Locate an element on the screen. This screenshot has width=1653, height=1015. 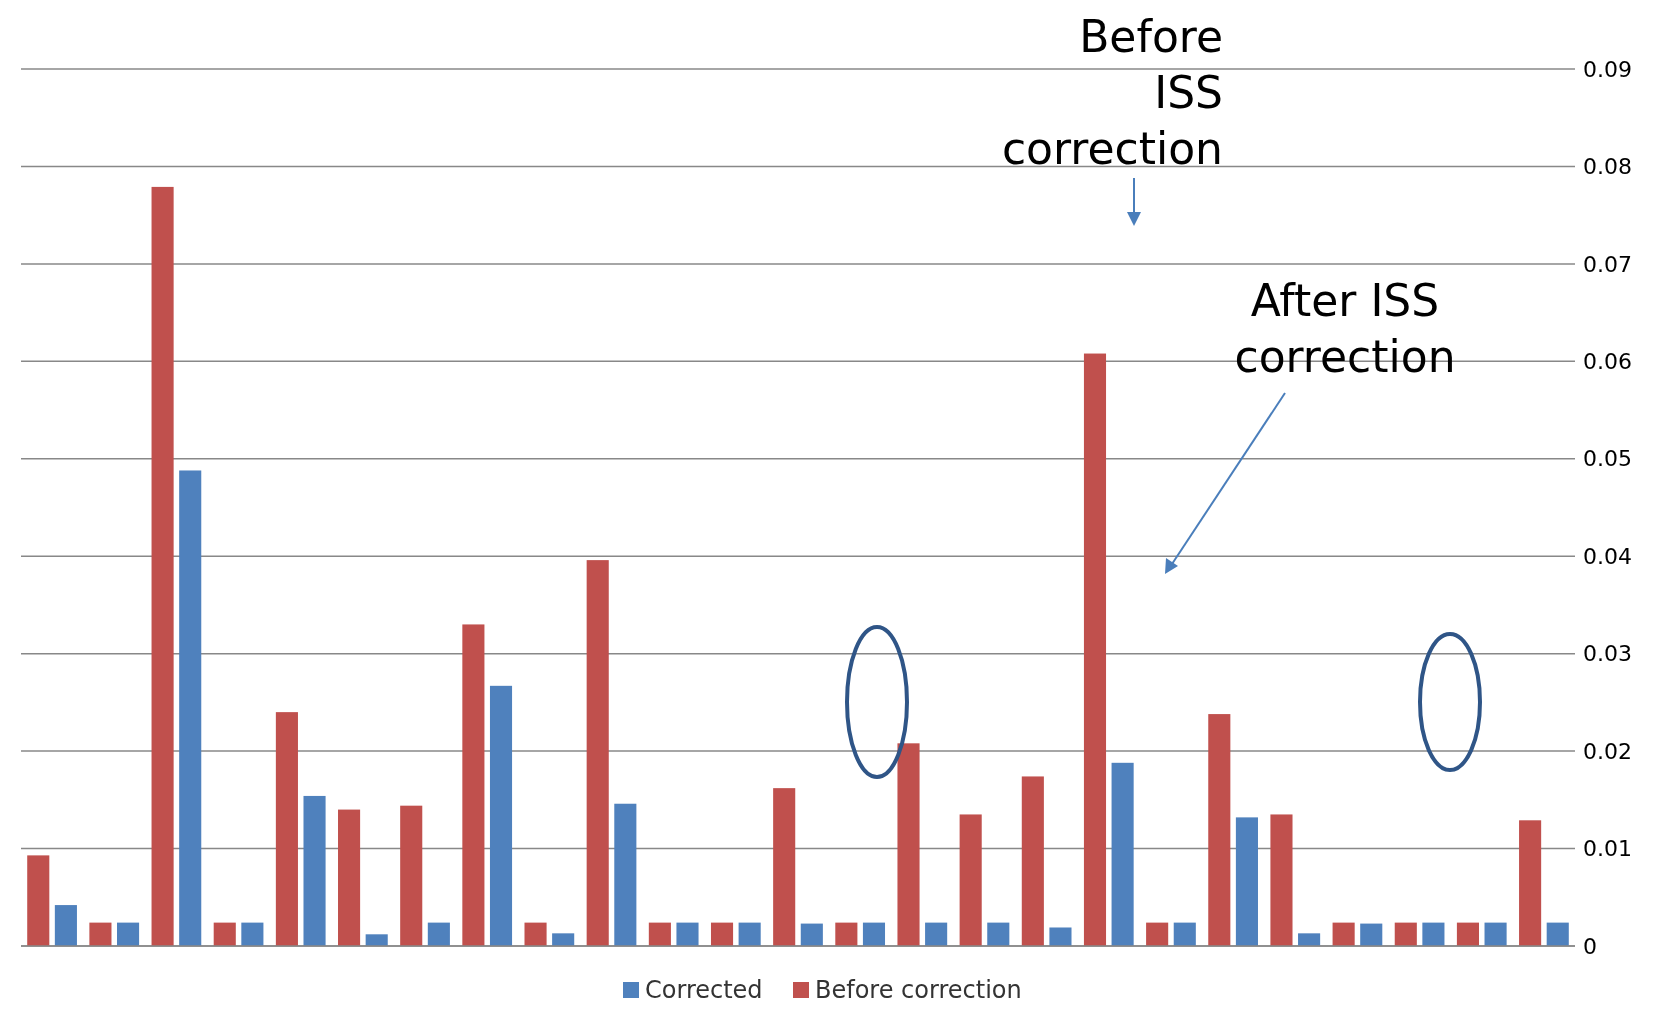
y-tick-label: 0.03 is located at coordinates (1607, 654).